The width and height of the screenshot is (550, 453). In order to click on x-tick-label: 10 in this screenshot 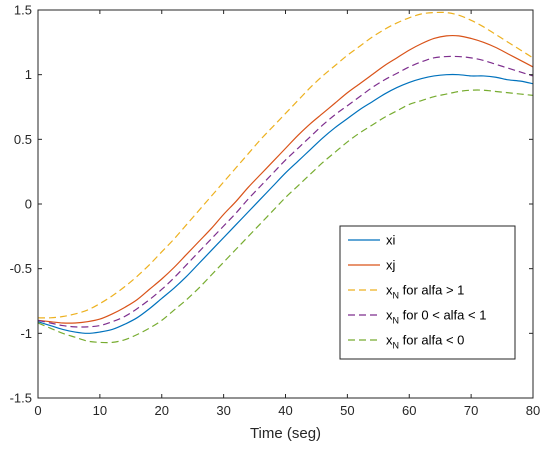, I will do `click(100, 410)`.